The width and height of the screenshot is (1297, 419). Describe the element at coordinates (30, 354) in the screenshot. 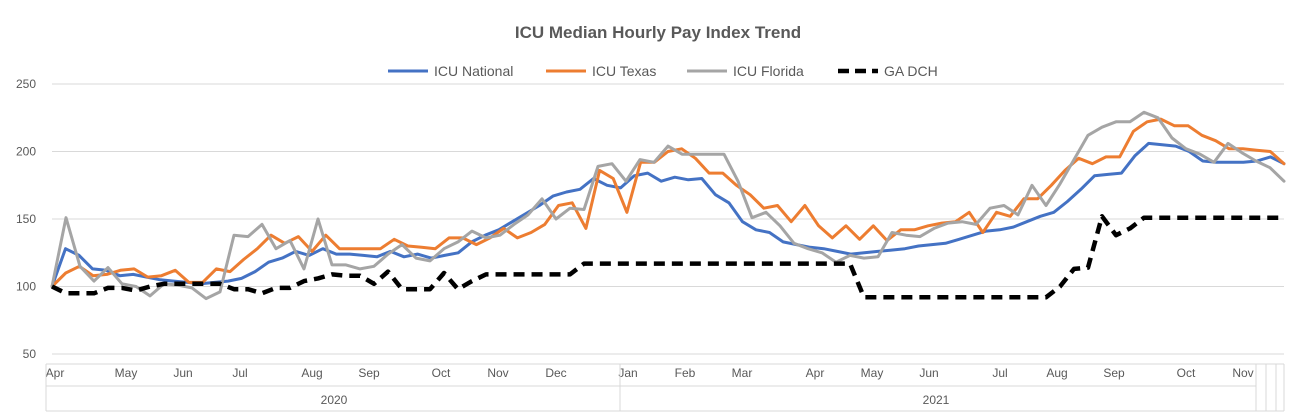

I see `y-tick-label: 50` at that location.